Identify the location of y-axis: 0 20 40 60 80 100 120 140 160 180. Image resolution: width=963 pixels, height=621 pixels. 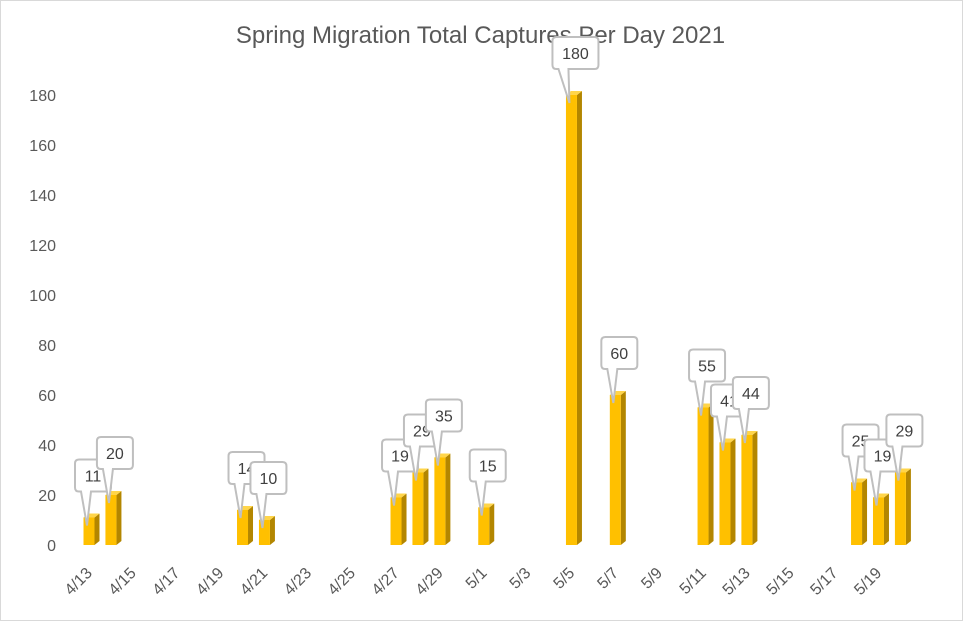
(42, 321).